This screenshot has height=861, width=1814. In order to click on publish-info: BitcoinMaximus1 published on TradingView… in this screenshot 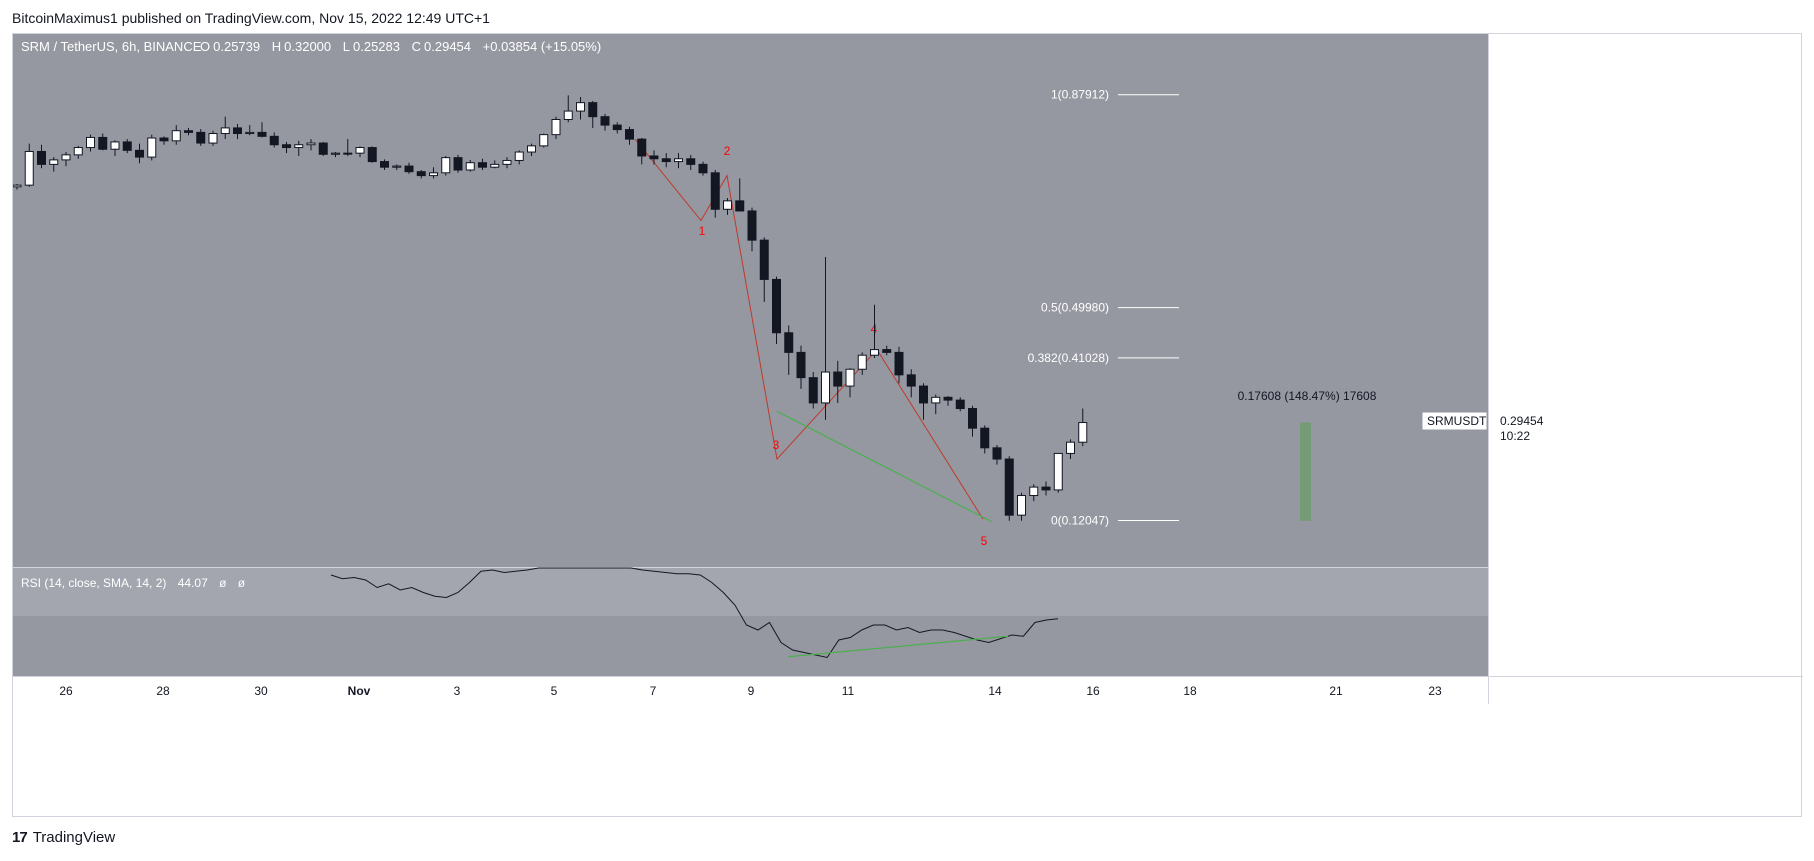, I will do `click(251, 18)`.